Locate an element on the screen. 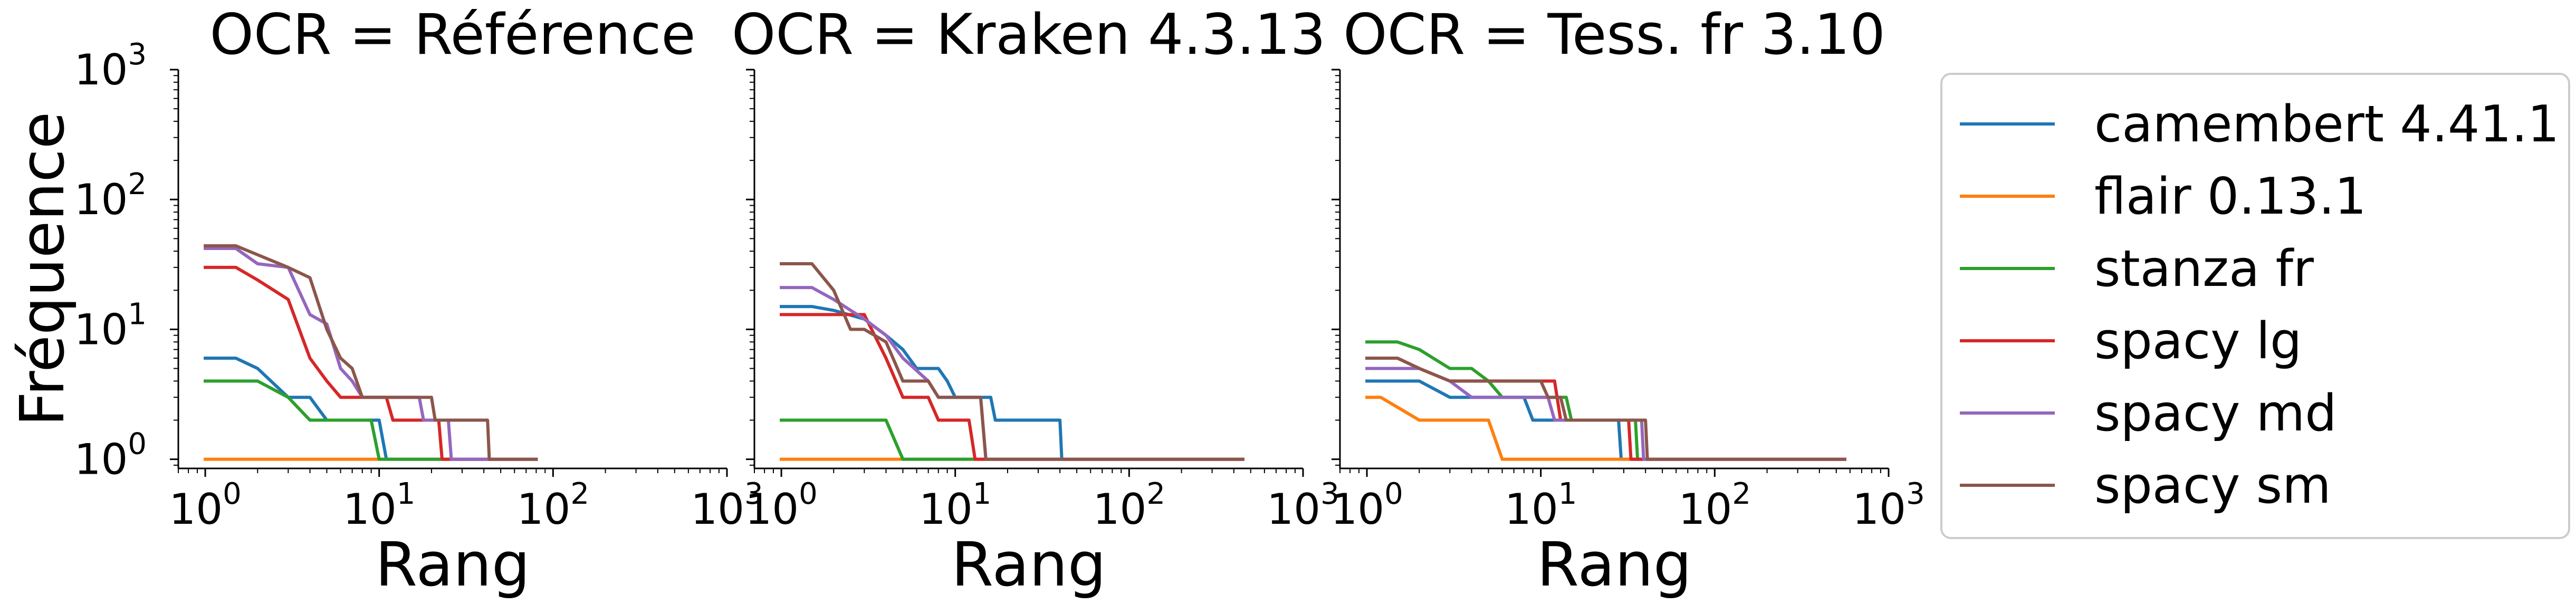  y-tick-label: 10¹ is located at coordinates (110, 325).